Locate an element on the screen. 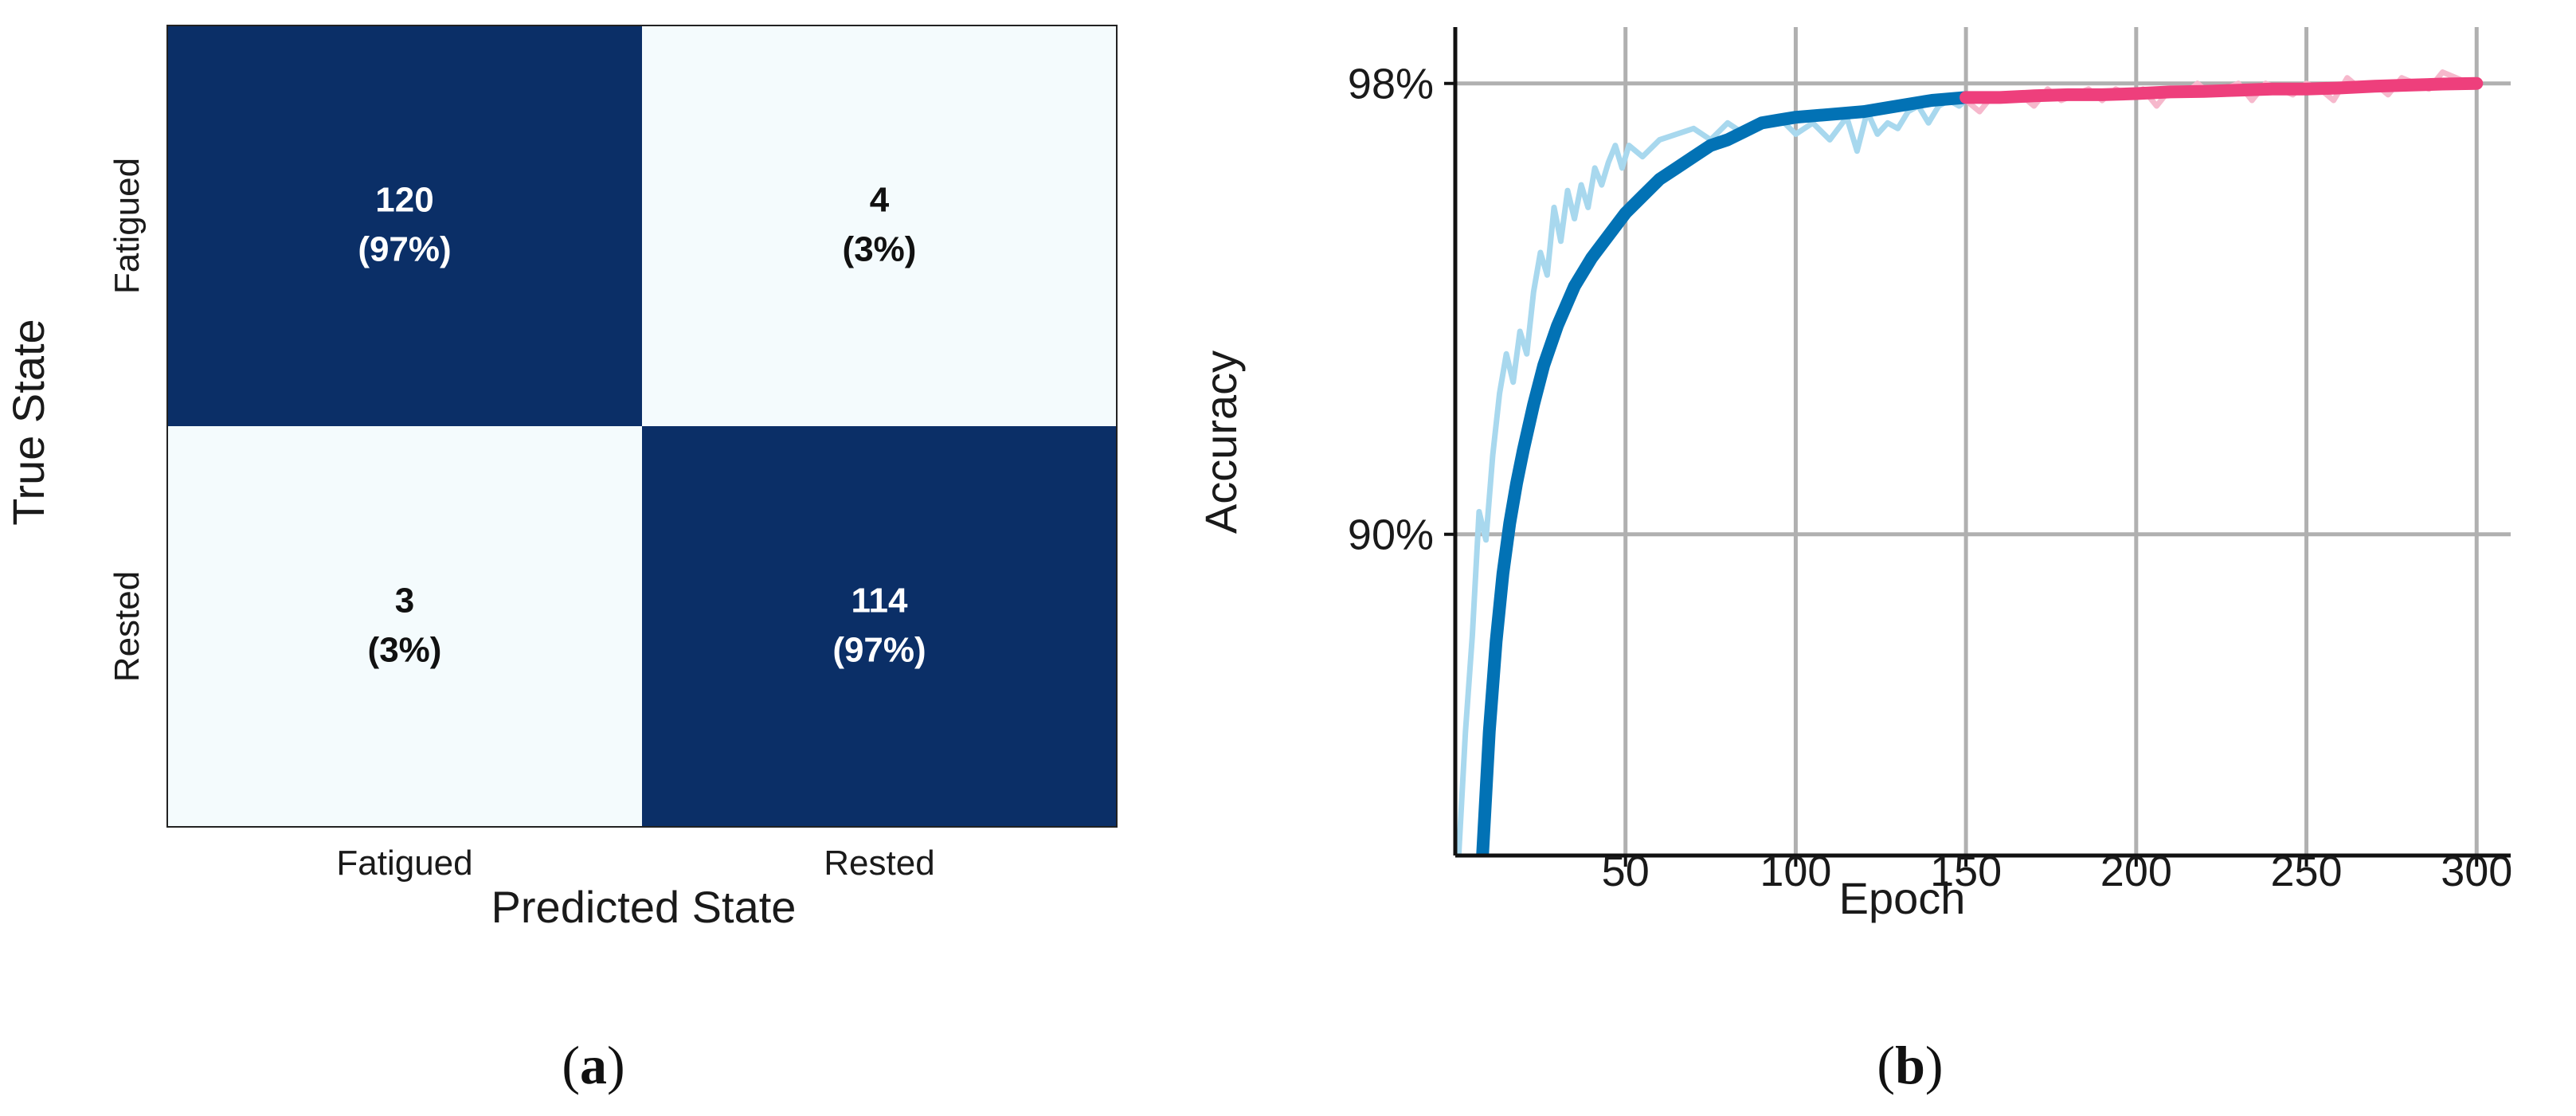  cm-percent-1-1: (97%) is located at coordinates (879, 650).